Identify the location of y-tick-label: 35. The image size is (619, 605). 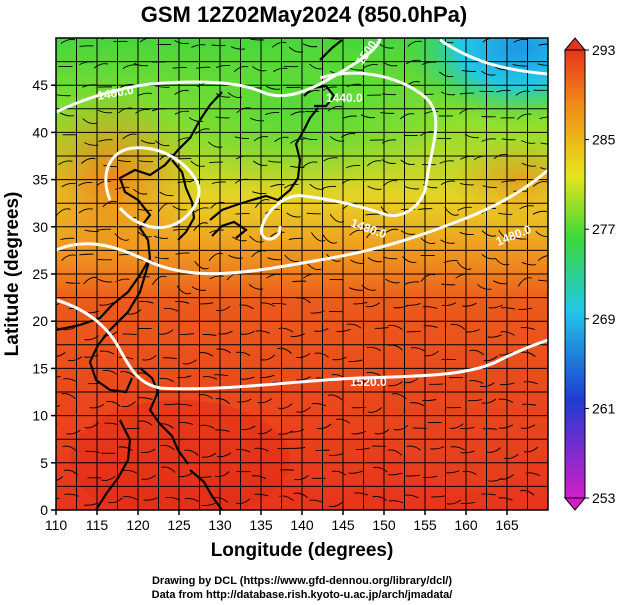
(40, 180).